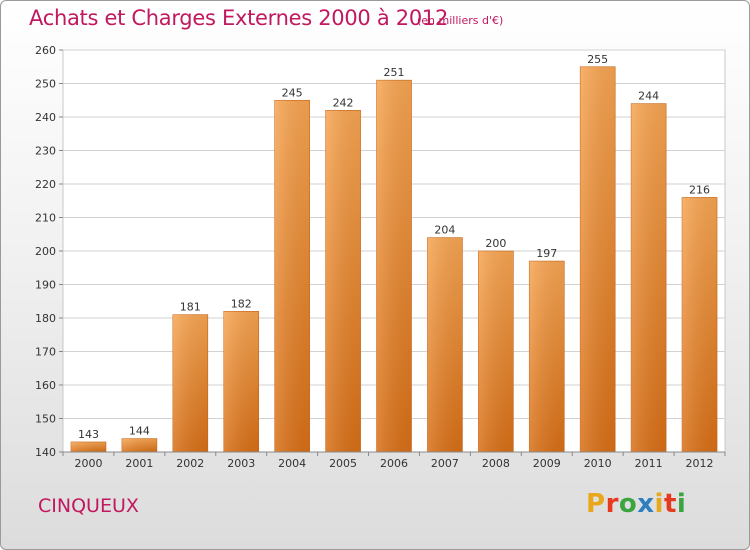 This screenshot has width=750, height=550. I want to click on x-tick-label: 2007, so click(445, 463).